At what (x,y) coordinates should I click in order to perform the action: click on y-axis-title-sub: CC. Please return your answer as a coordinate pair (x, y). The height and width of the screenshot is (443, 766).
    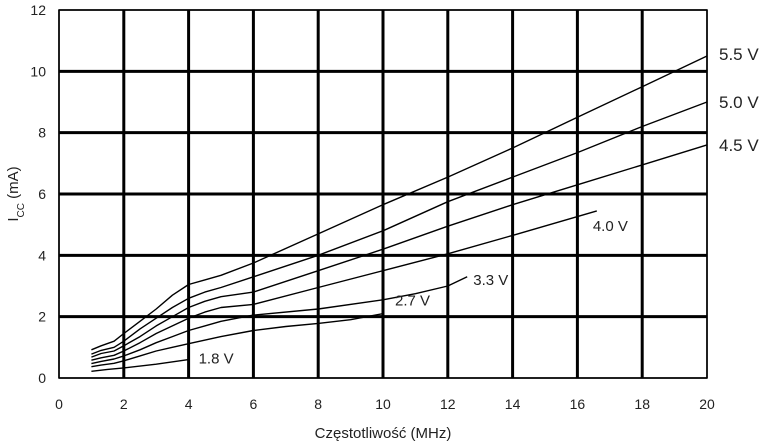
    Looking at the image, I should click on (21, 210).